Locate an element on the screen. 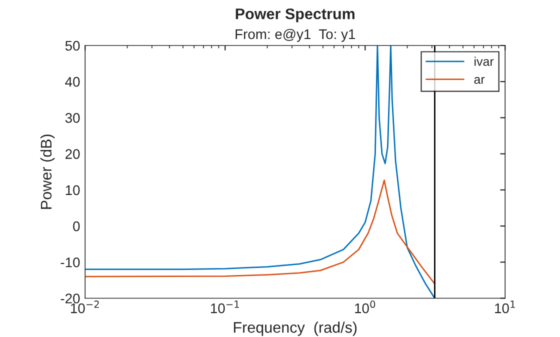 Image resolution: width=560 pixels, height=337 pixels. x-axis-title: Frequency (rad/s) is located at coordinates (295, 329).